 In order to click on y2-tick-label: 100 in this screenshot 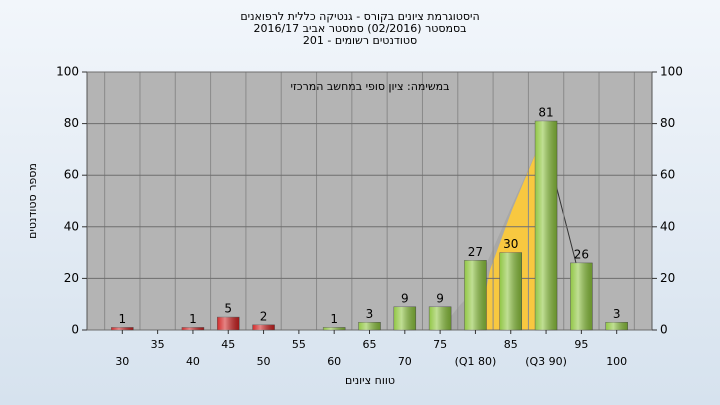, I will do `click(671, 72)`.